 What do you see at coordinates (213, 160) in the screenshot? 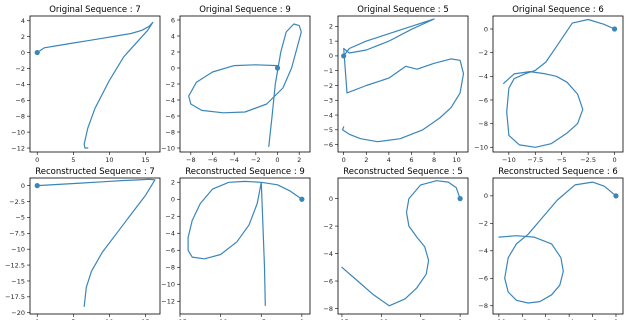
I see `x-tick-label: −6` at bounding box center [213, 160].